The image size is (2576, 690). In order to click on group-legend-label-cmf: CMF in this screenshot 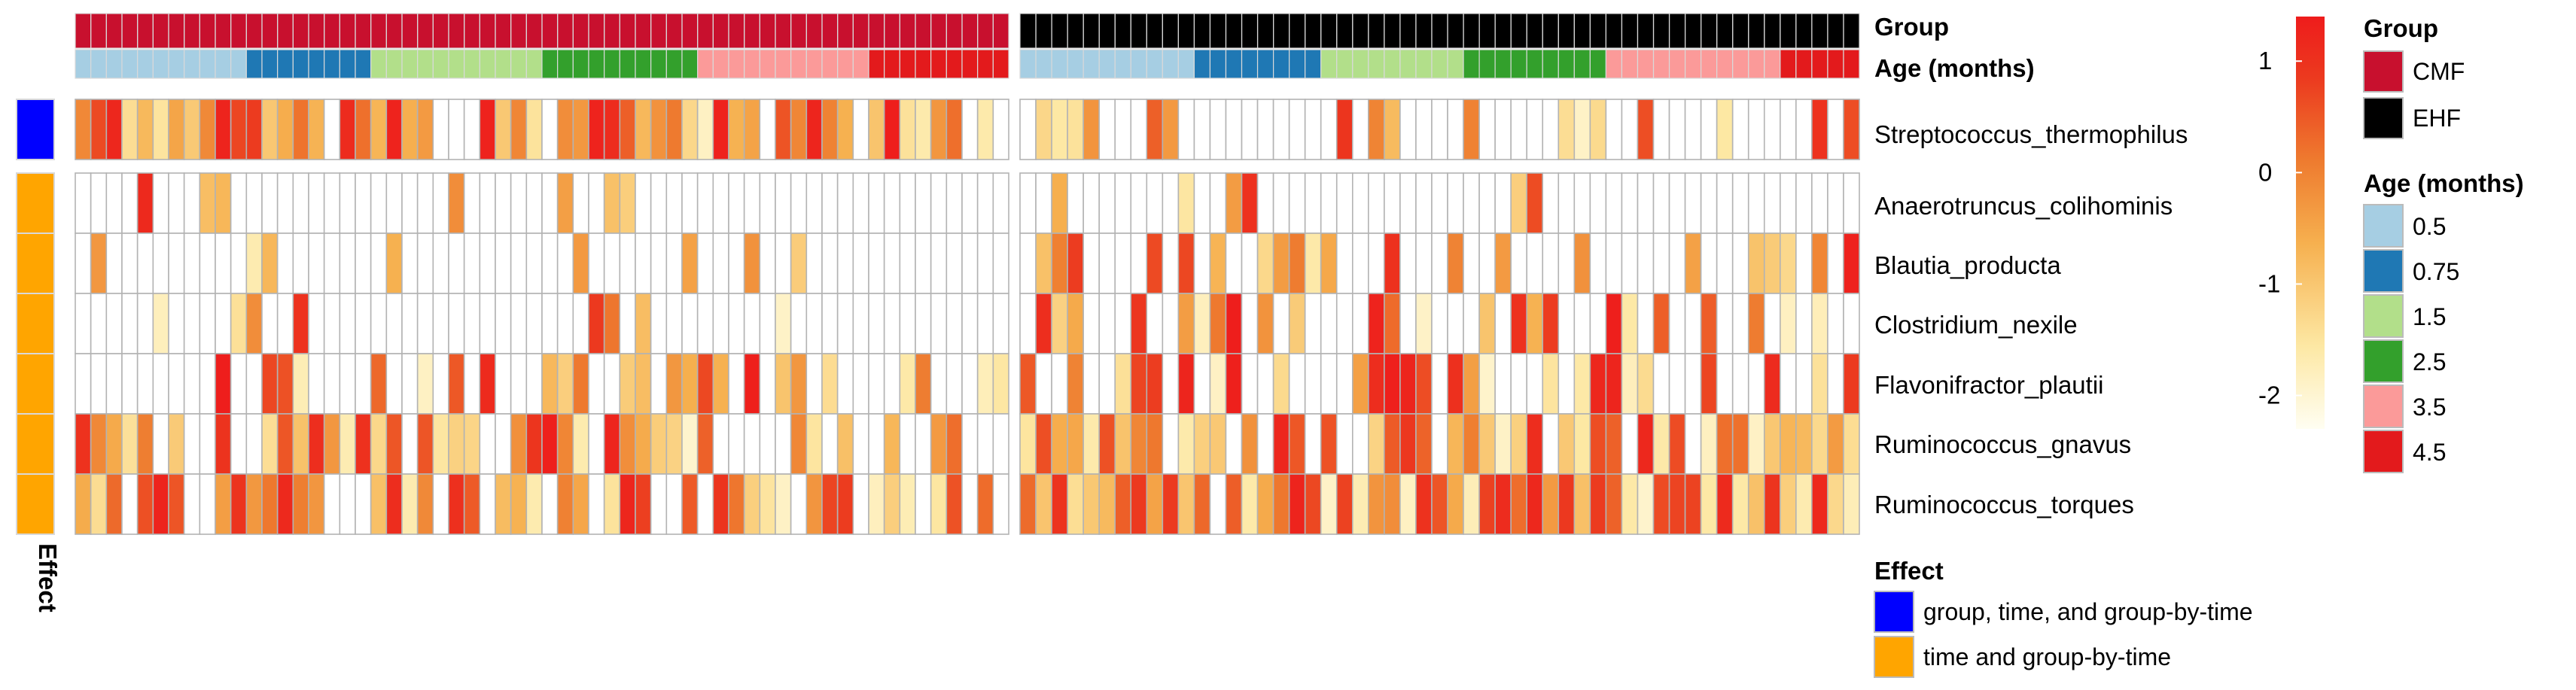, I will do `click(2439, 71)`.